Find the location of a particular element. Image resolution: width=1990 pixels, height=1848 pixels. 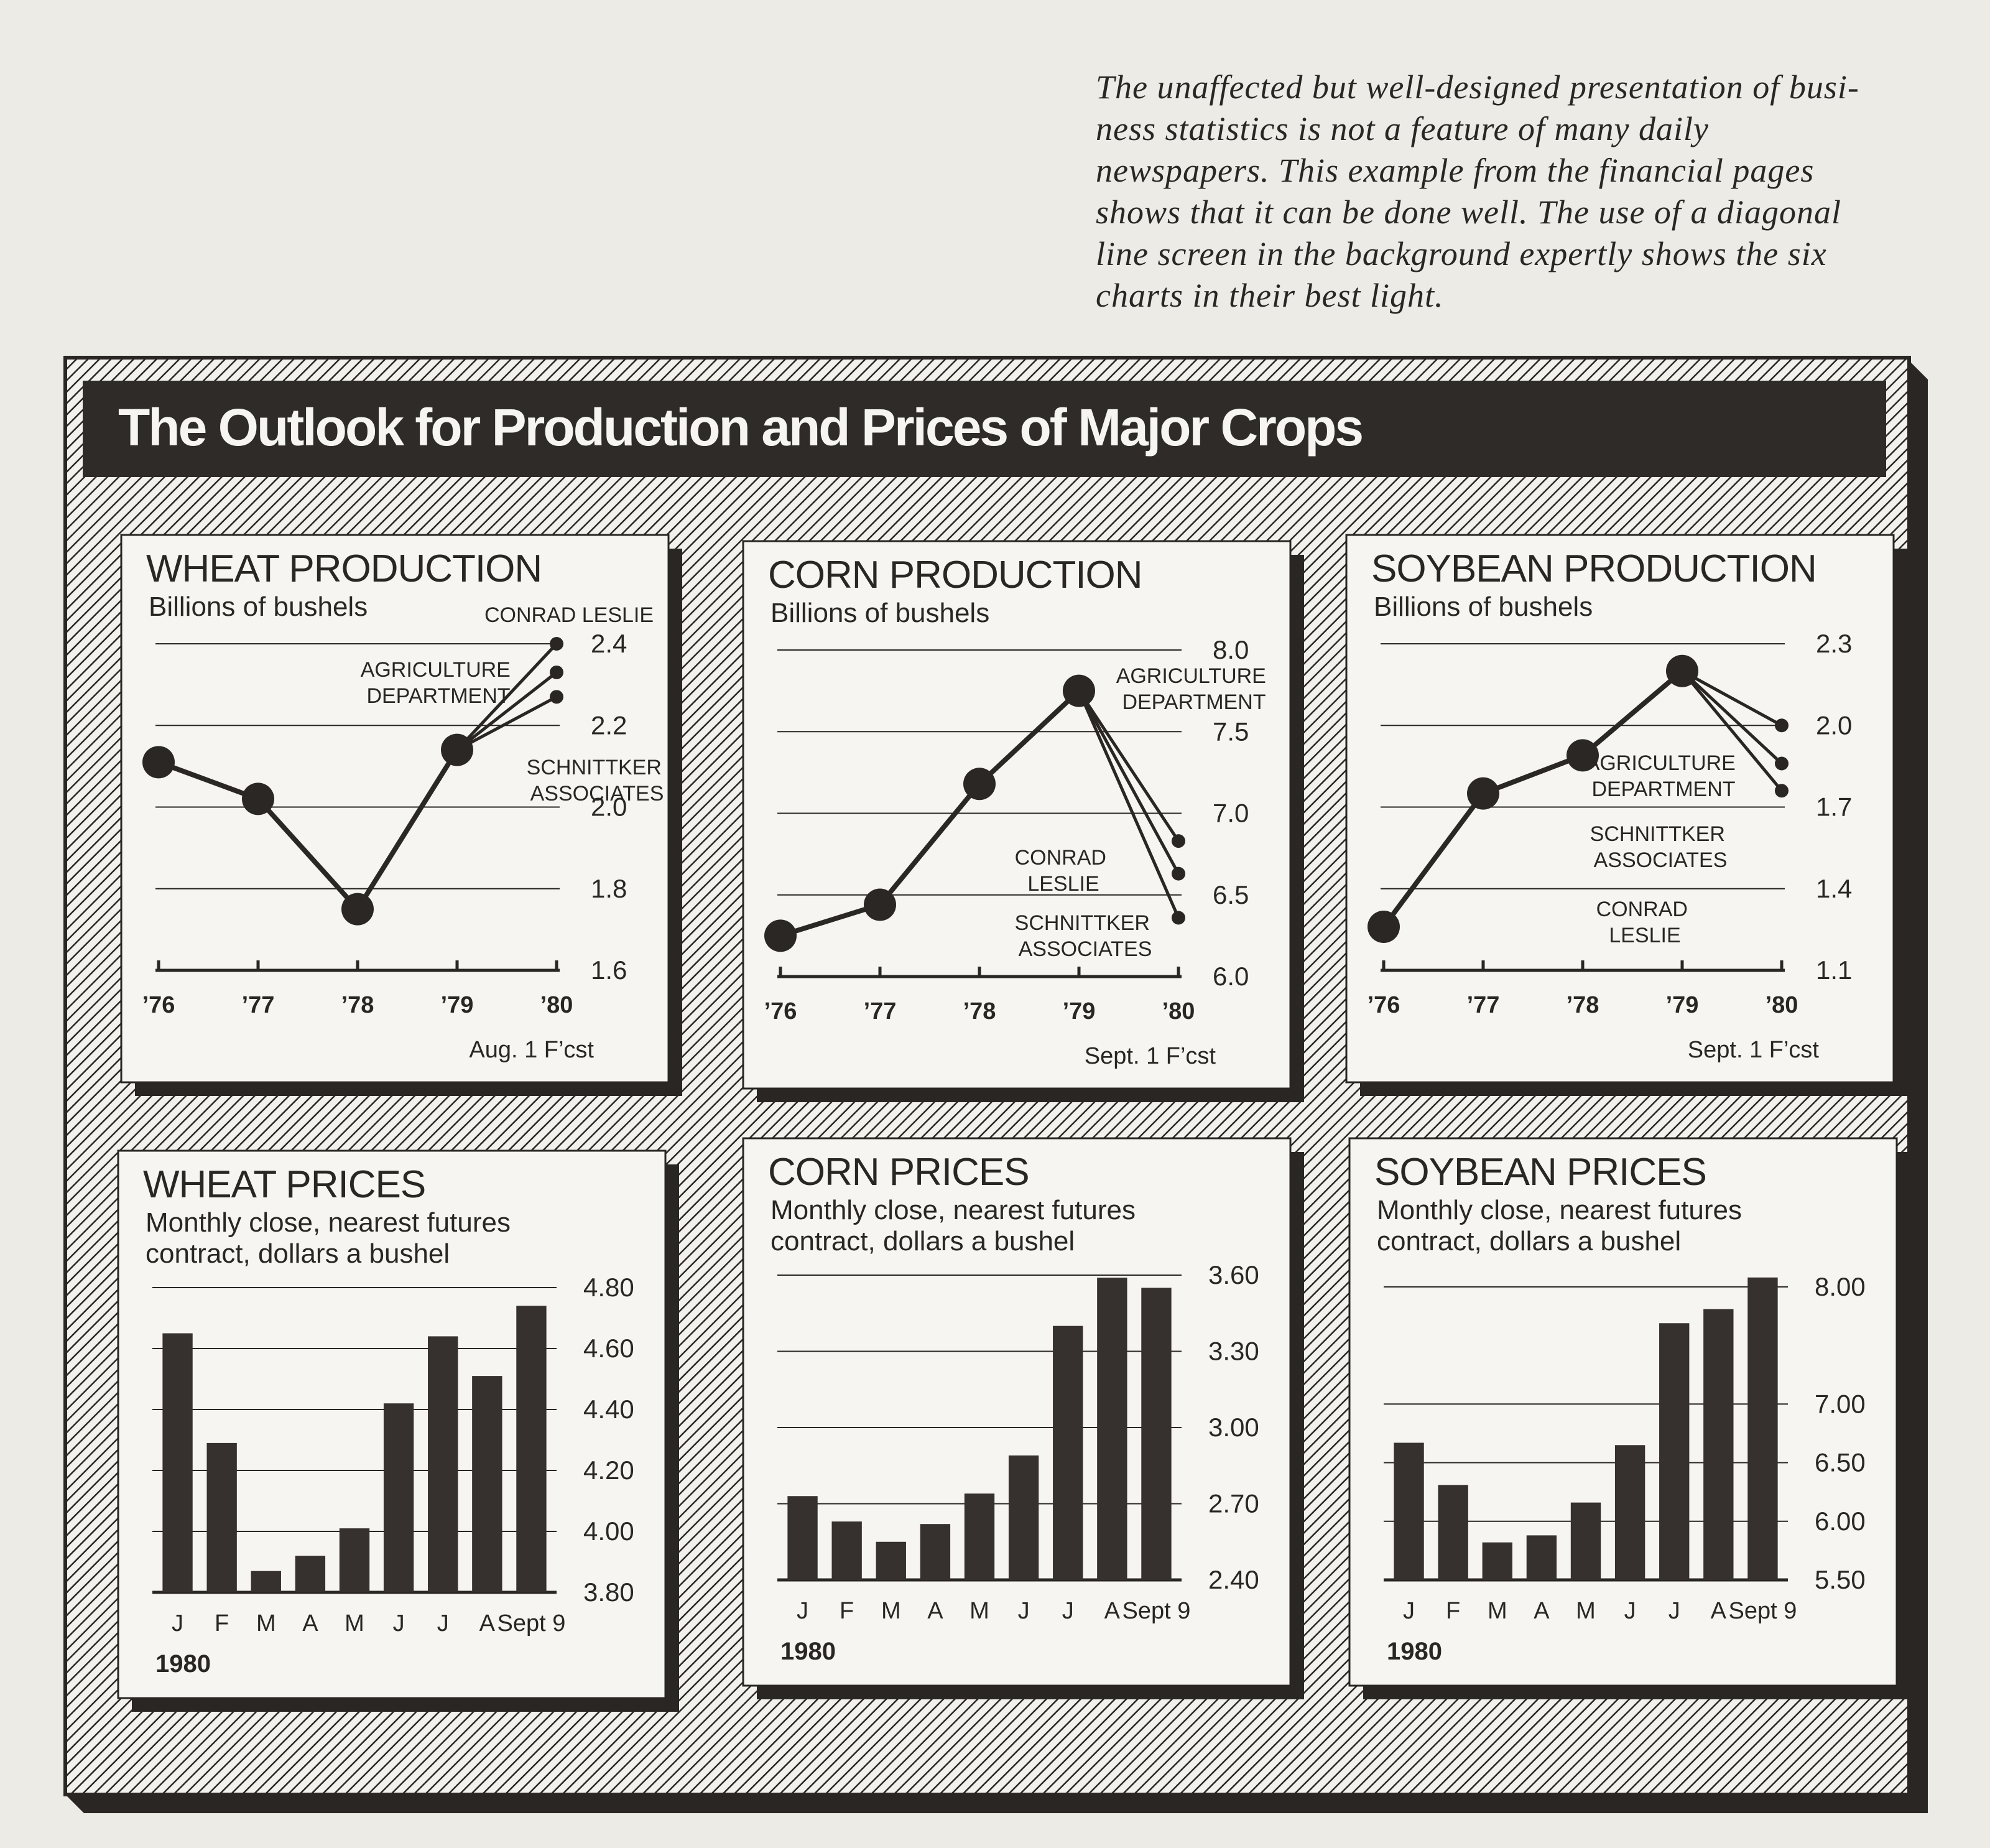

y-tick-label: 2.3 is located at coordinates (1834, 643).